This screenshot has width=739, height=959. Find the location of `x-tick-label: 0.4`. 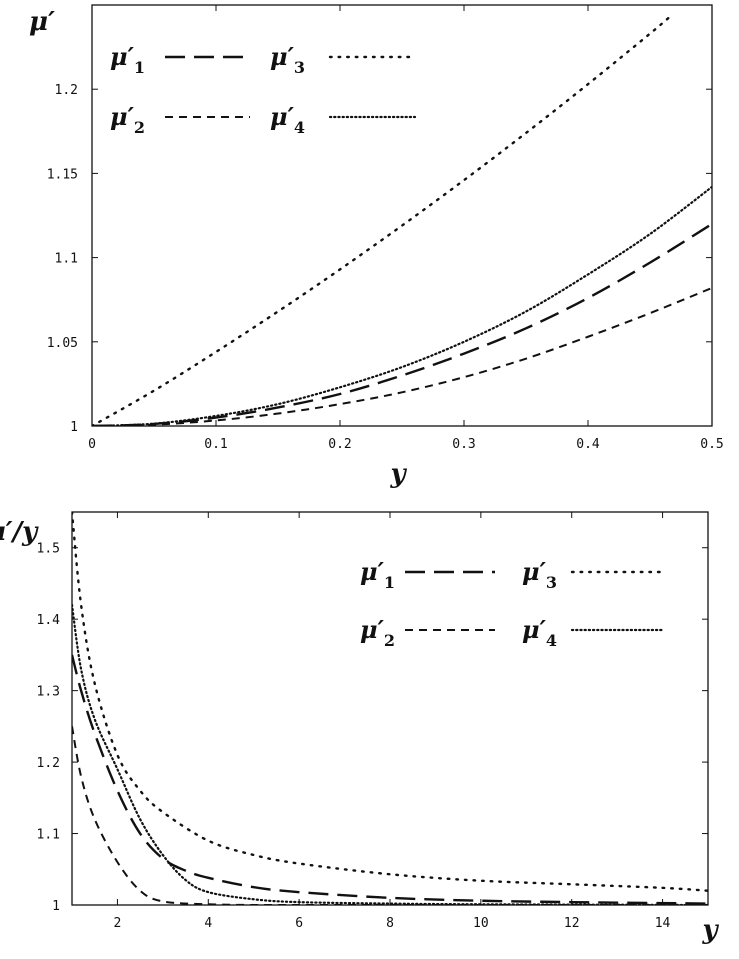

x-tick-label: 0.4 is located at coordinates (588, 444).